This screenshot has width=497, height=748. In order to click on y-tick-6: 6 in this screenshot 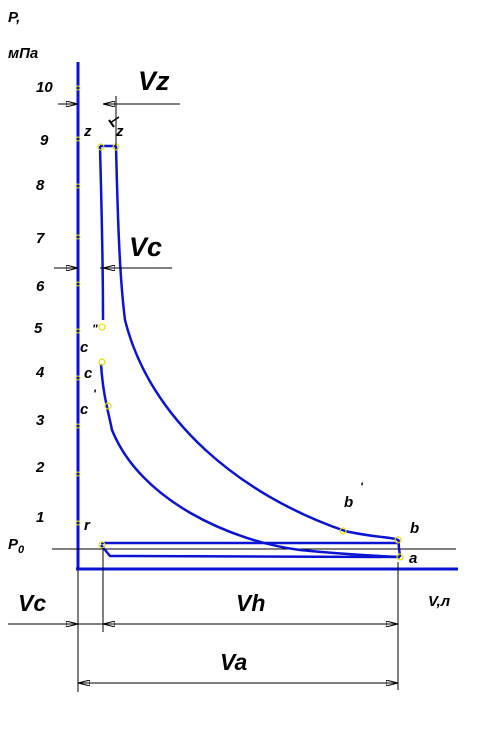, I will do `click(40, 286)`.